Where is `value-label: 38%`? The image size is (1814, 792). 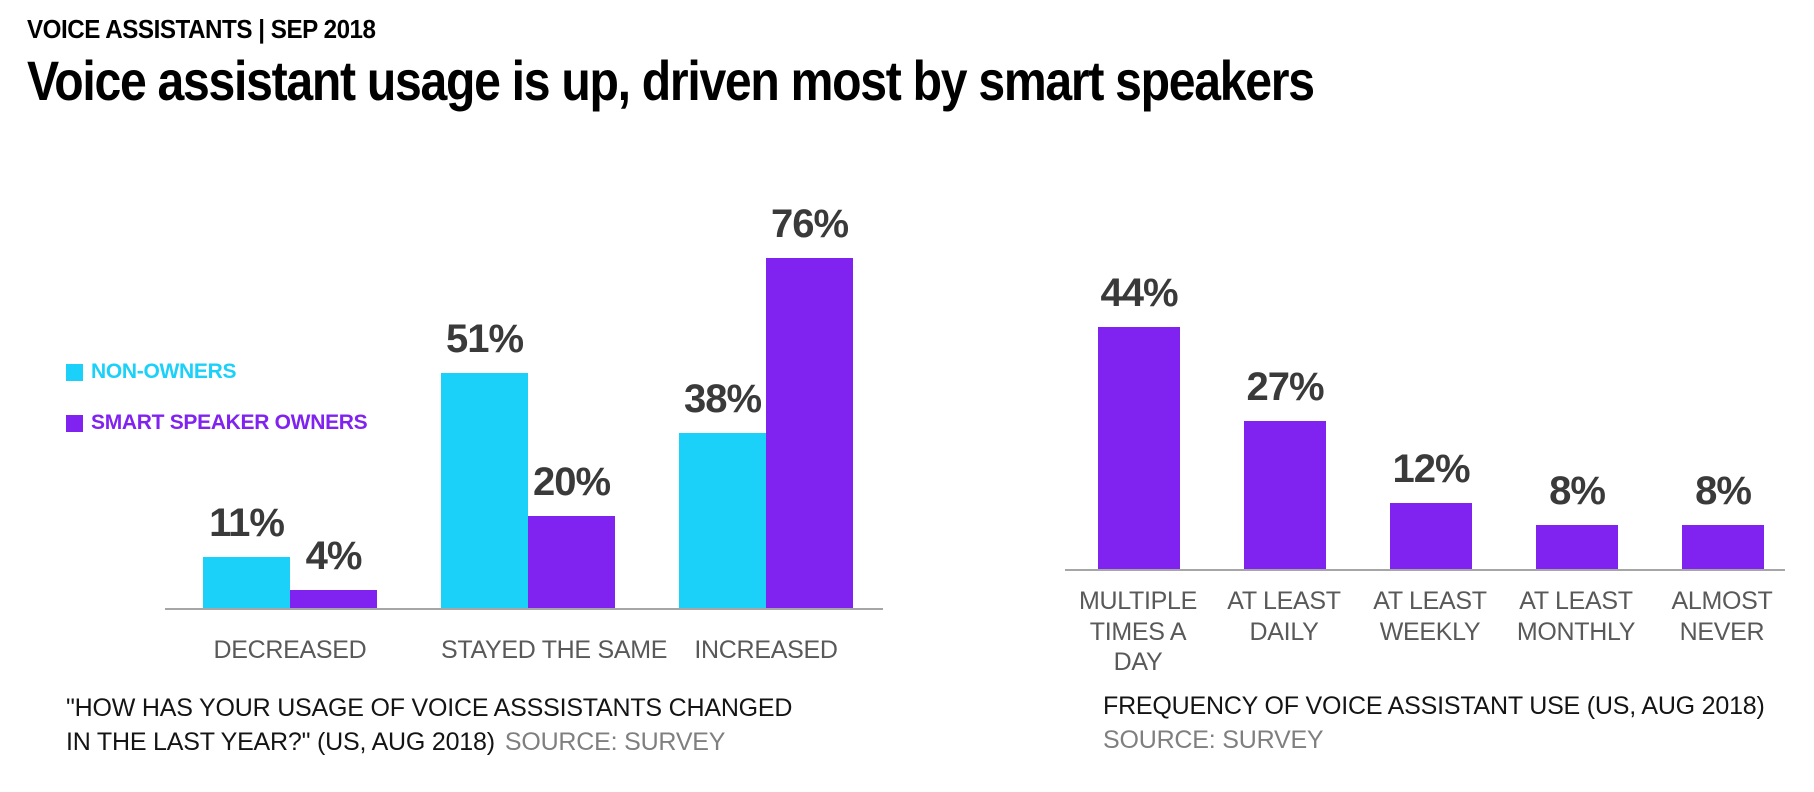 value-label: 38% is located at coordinates (722, 399).